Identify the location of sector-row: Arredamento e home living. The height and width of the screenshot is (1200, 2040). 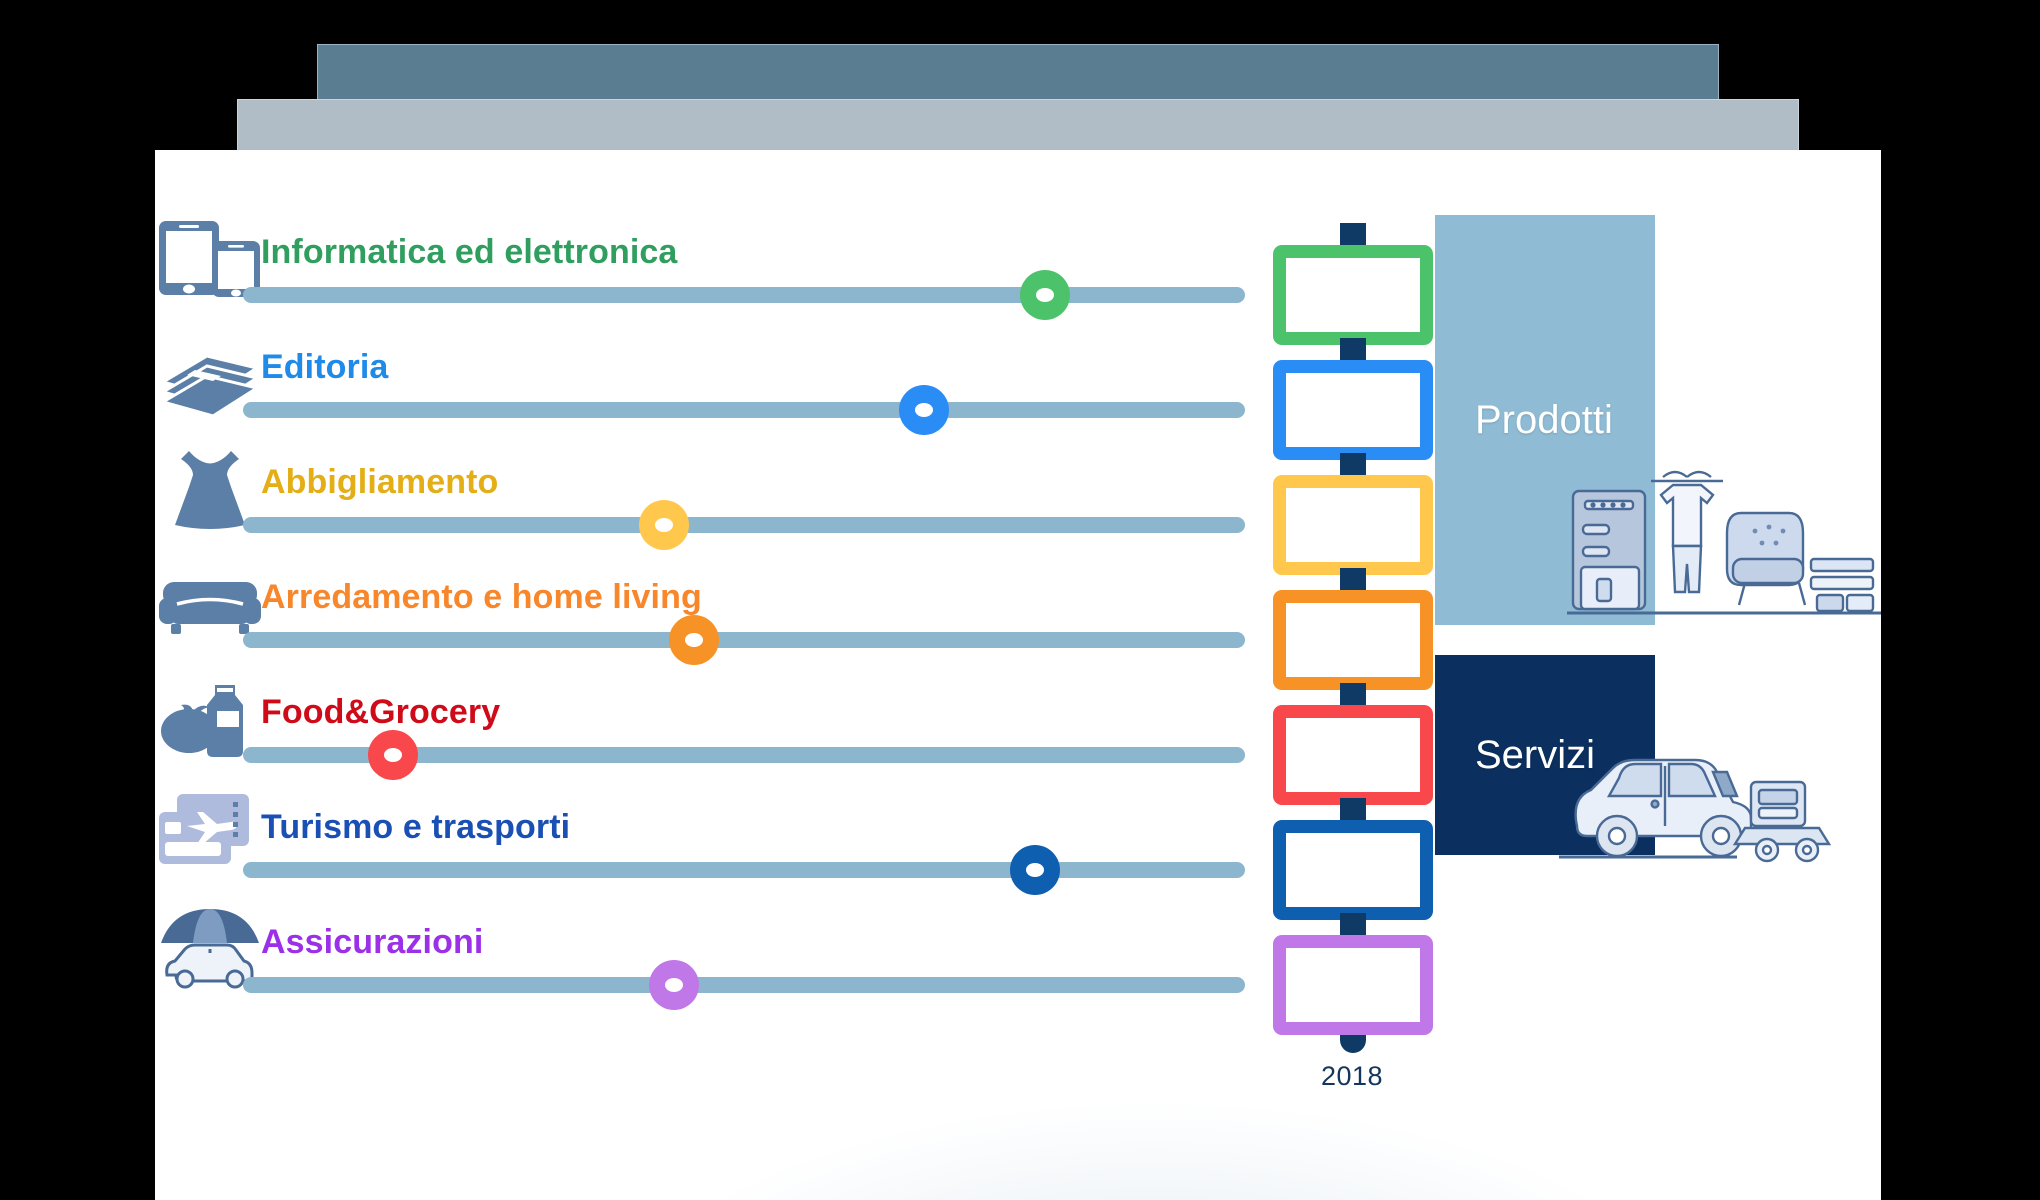
(755, 620).